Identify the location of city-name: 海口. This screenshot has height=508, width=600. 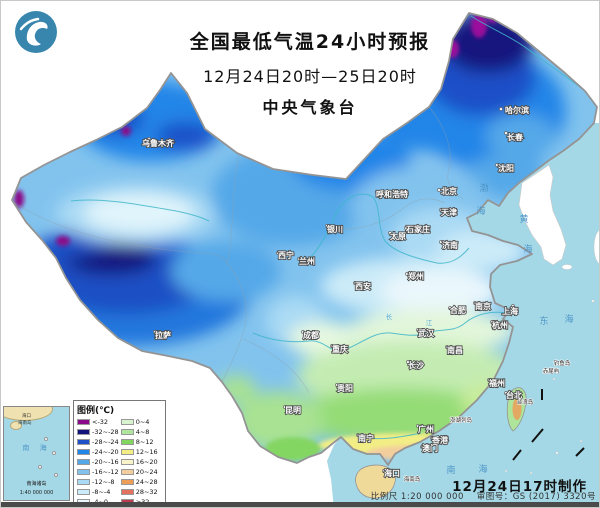
(392, 473).